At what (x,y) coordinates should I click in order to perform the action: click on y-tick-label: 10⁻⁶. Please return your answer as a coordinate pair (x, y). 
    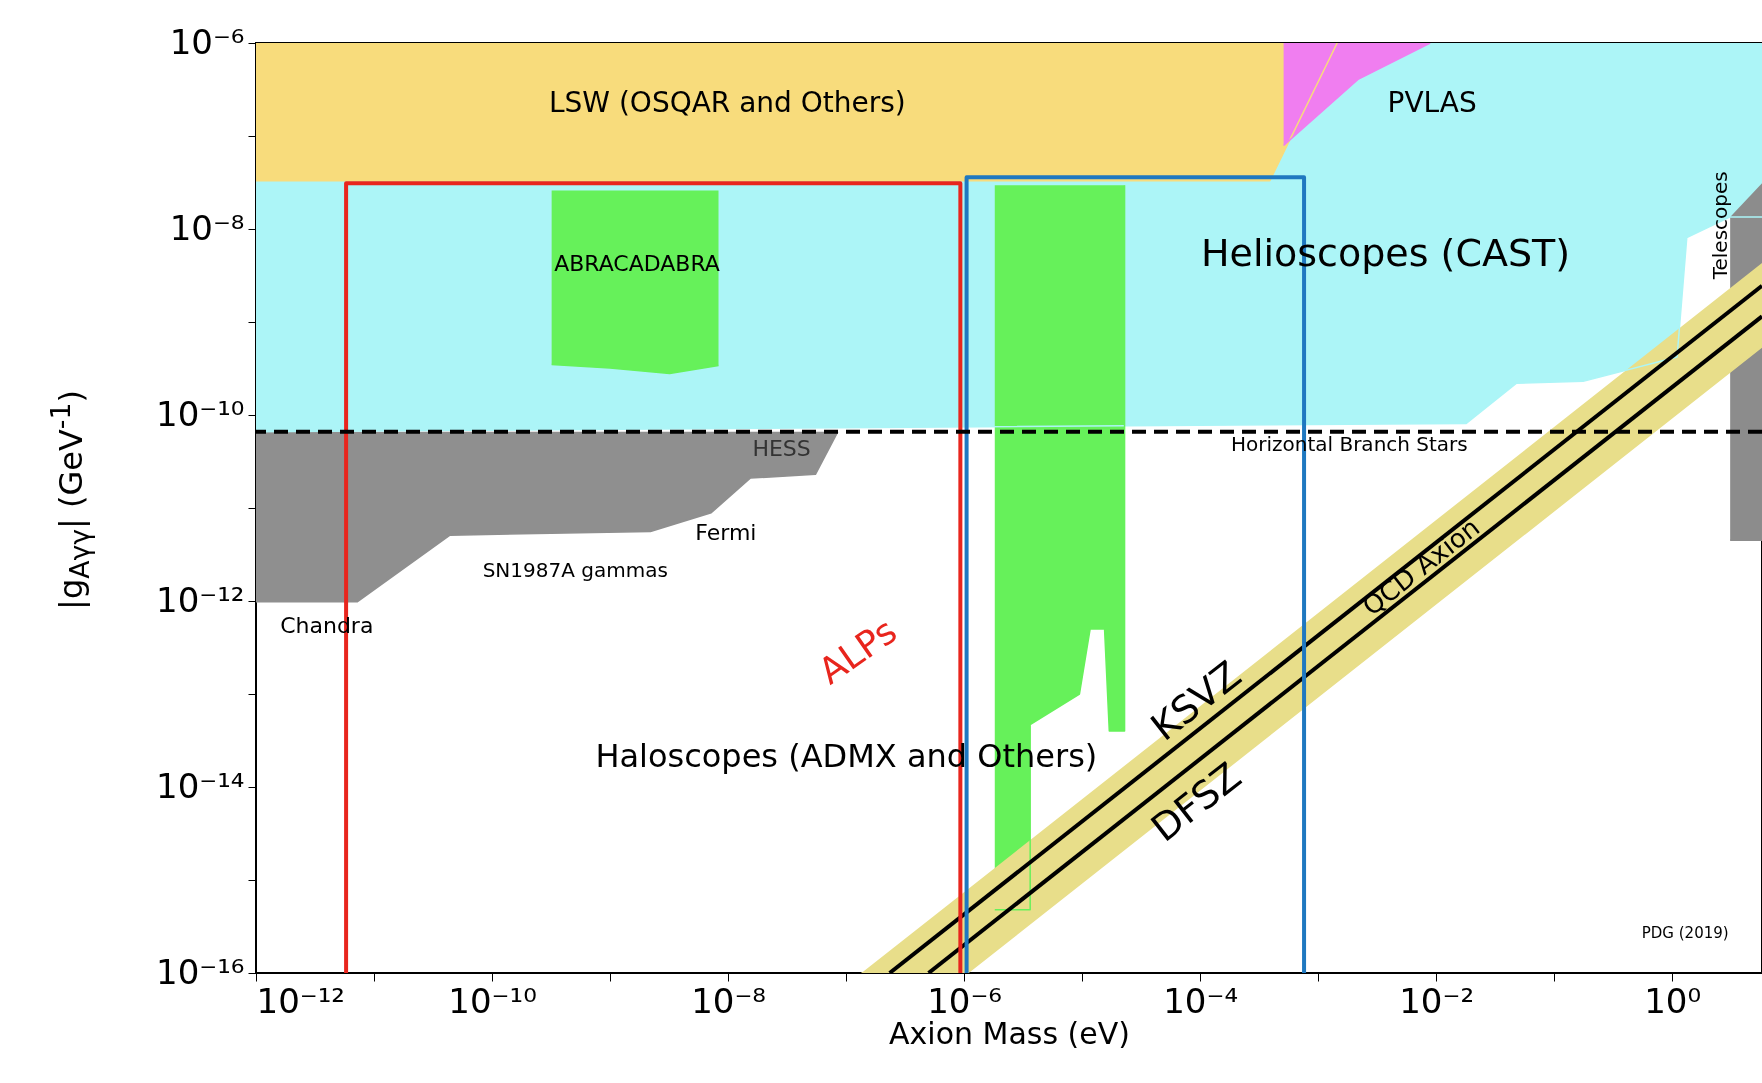
    Looking at the image, I should click on (207, 41).